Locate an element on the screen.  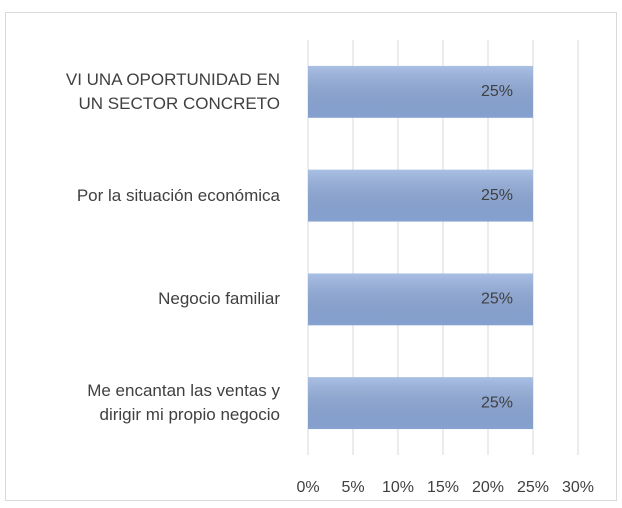
category-label: Negocio familiar is located at coordinates (219, 299).